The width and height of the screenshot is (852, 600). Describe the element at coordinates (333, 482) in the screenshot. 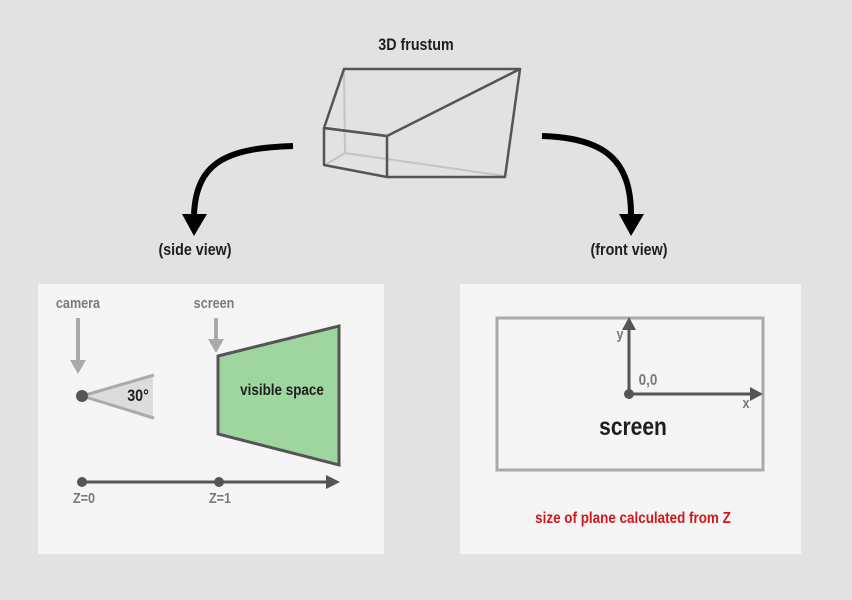

I see `z-axis-arrowhead` at that location.